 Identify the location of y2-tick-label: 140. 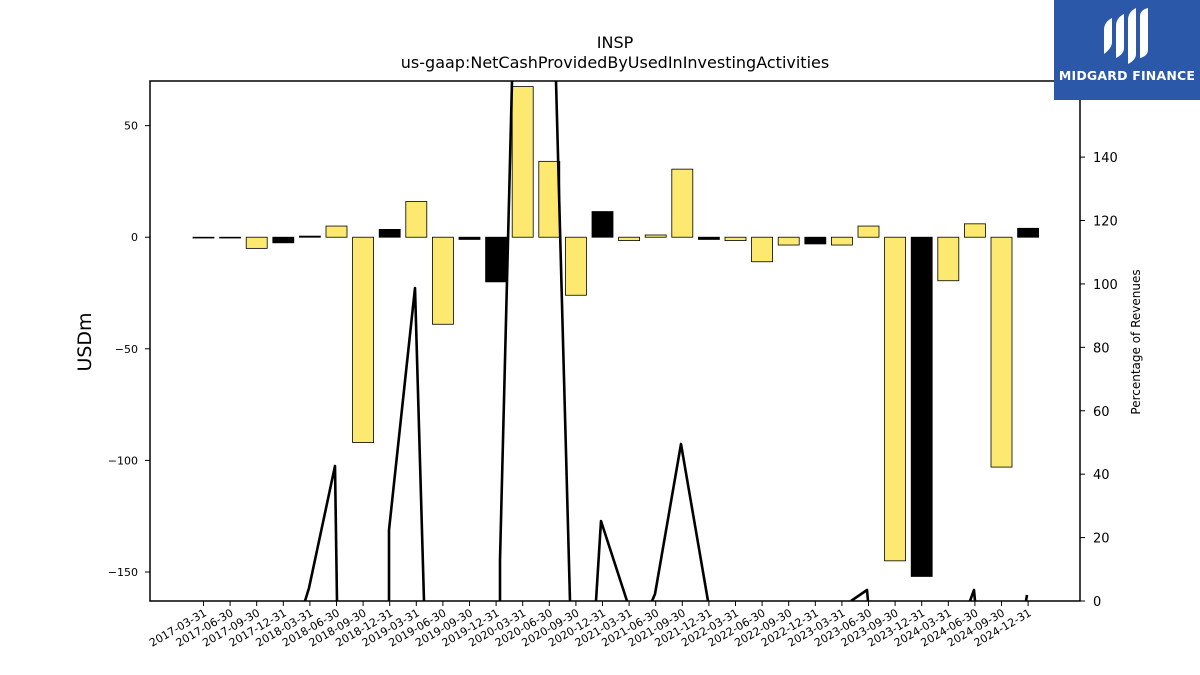
(1105, 158).